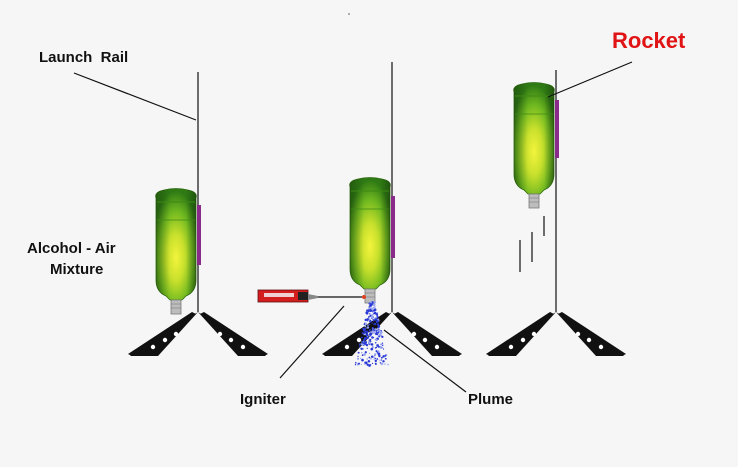 The height and width of the screenshot is (467, 738). What do you see at coordinates (76, 269) in the screenshot?
I see `label-mixture: Mixture` at bounding box center [76, 269].